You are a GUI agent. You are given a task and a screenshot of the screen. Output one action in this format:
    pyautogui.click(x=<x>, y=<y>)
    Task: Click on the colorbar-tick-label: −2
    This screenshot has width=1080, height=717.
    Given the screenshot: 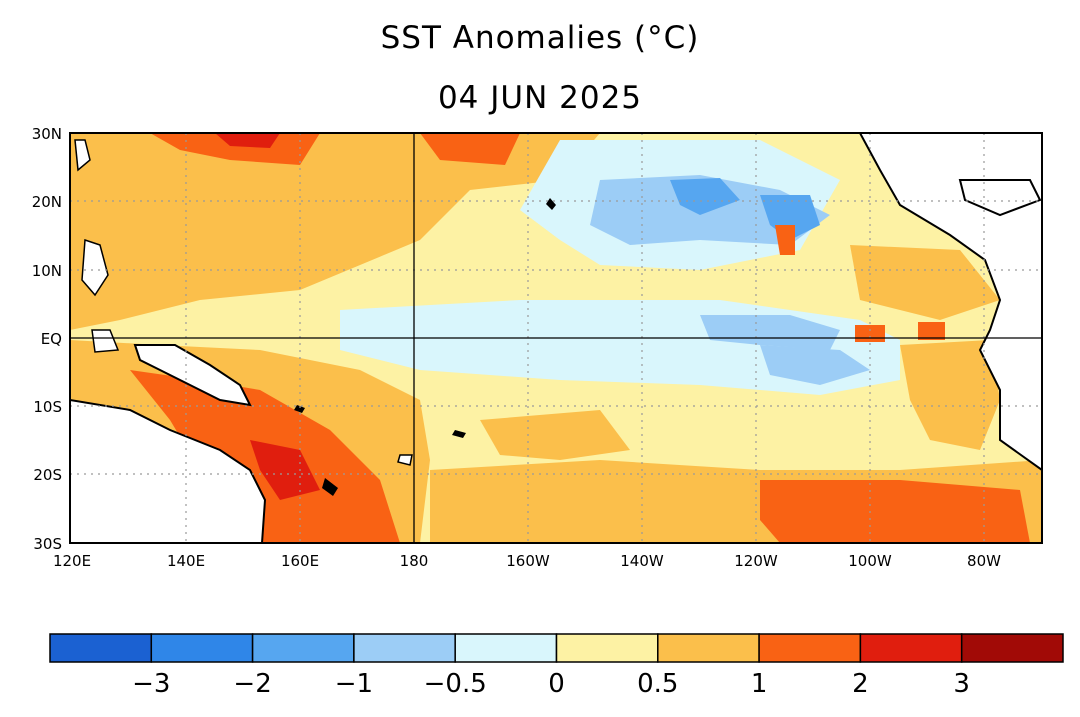 What is the action you would take?
    pyautogui.click(x=252, y=684)
    